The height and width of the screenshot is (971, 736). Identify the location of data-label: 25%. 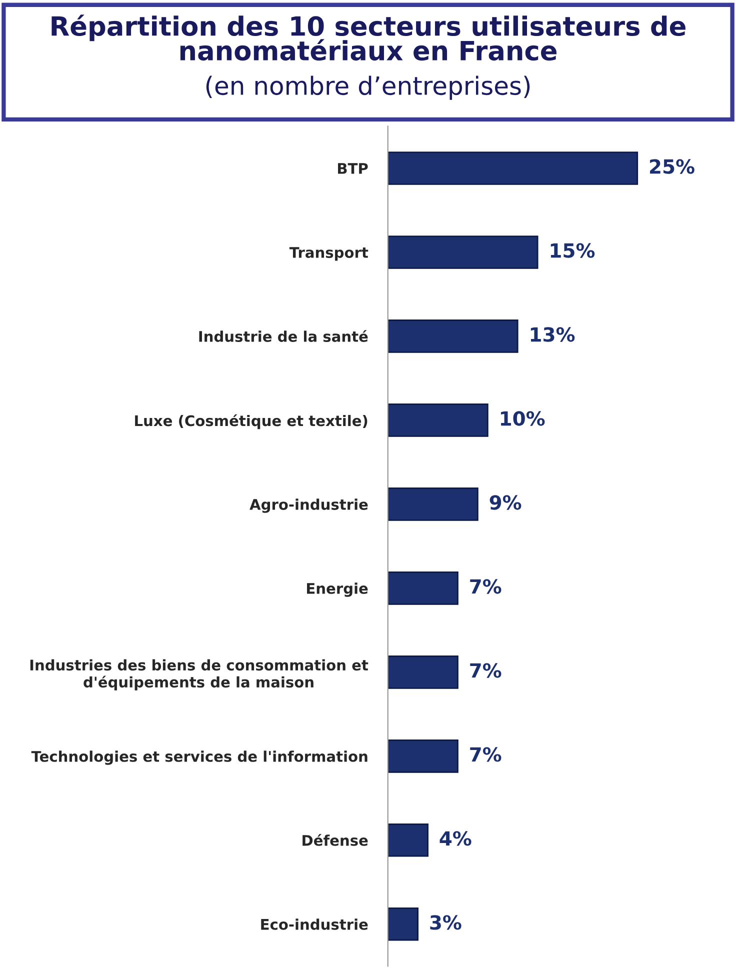
(672, 166).